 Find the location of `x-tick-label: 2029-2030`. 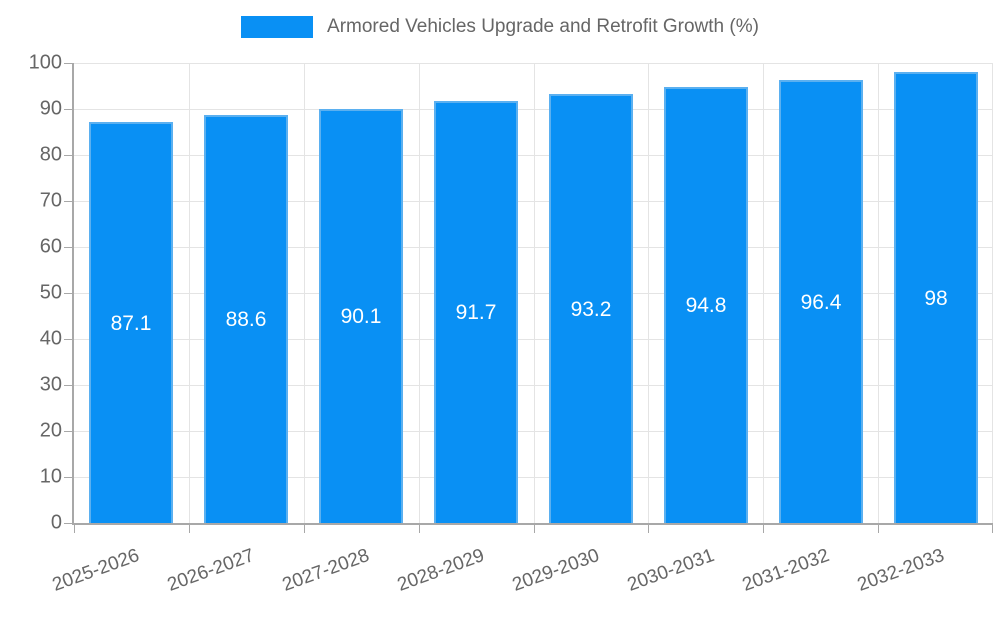

x-tick-label: 2029-2030 is located at coordinates (556, 570).